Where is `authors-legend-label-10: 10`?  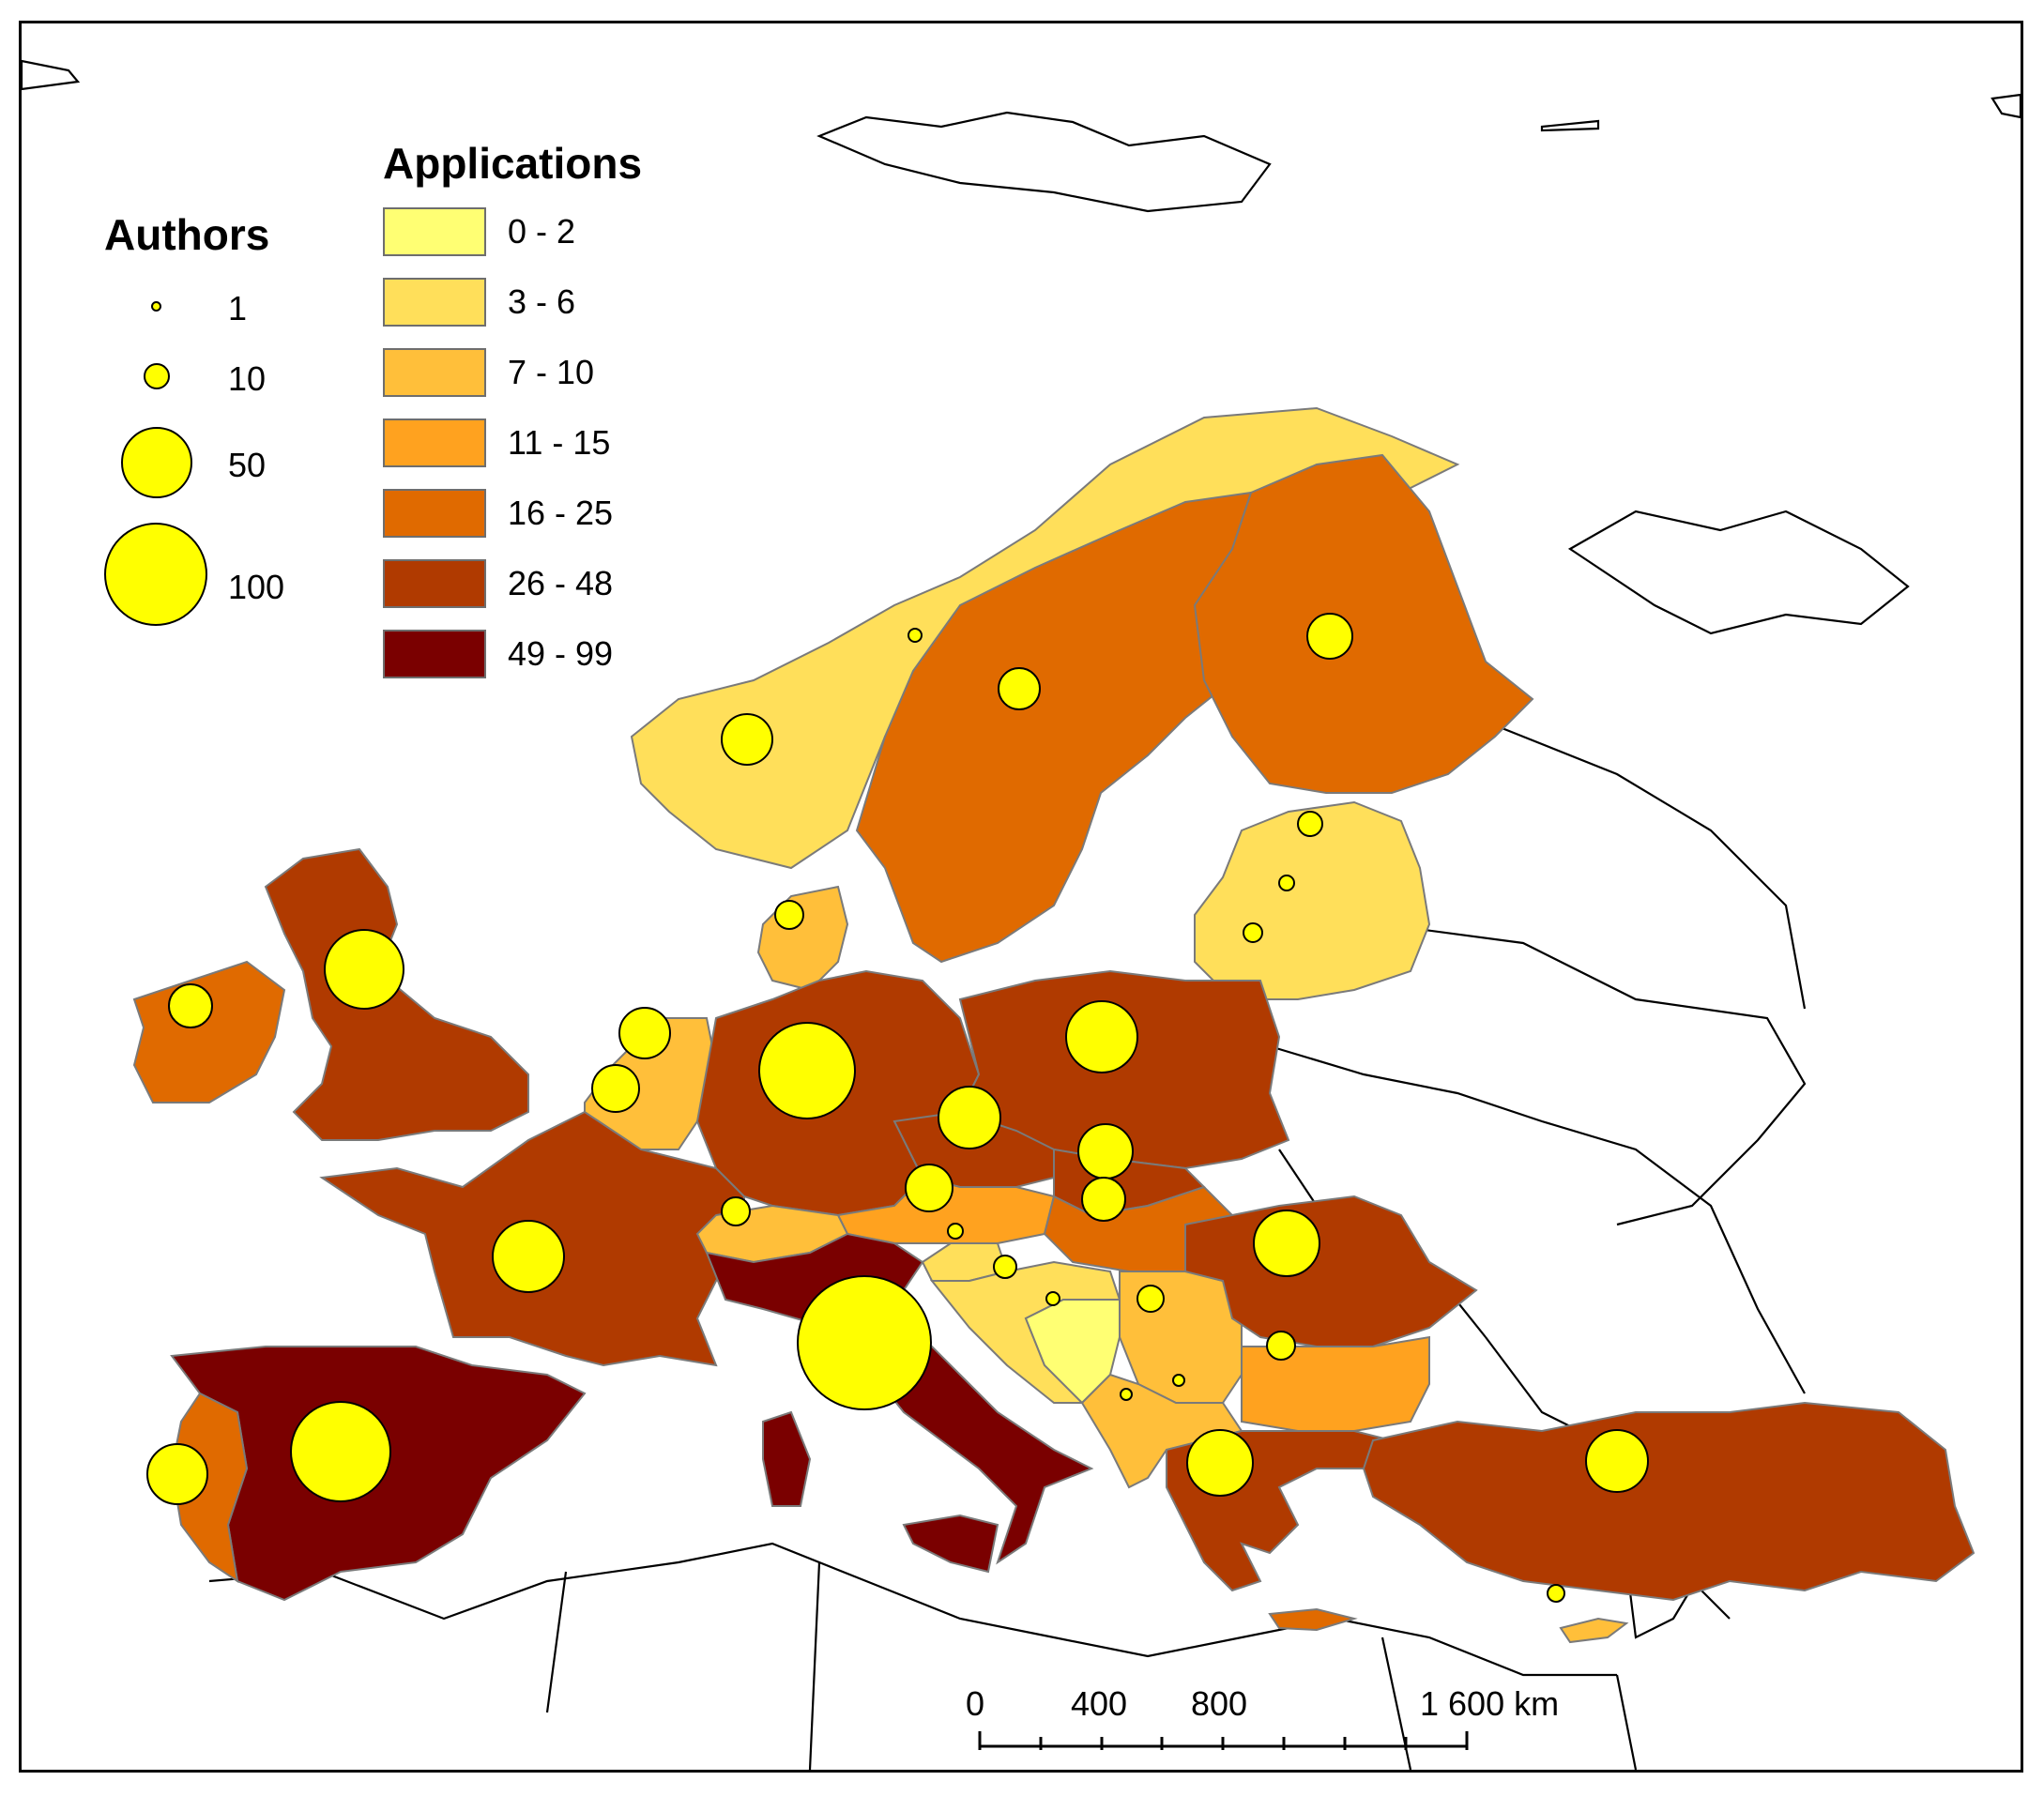 authors-legend-label-10: 10 is located at coordinates (247, 378).